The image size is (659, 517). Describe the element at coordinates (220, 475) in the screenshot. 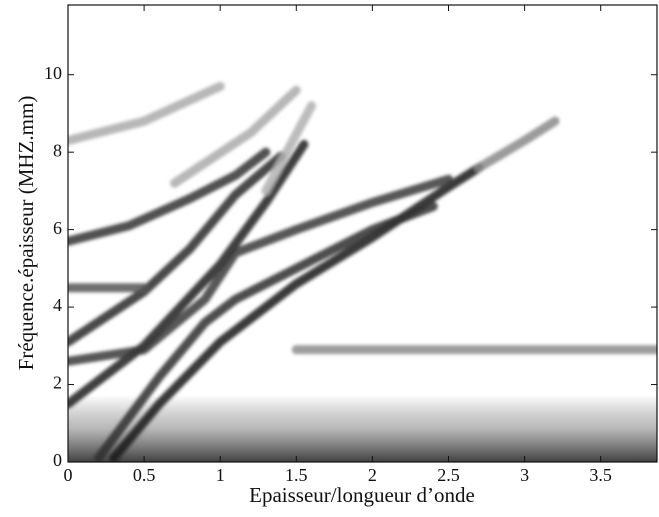

I see `x-tick-label: 1` at that location.